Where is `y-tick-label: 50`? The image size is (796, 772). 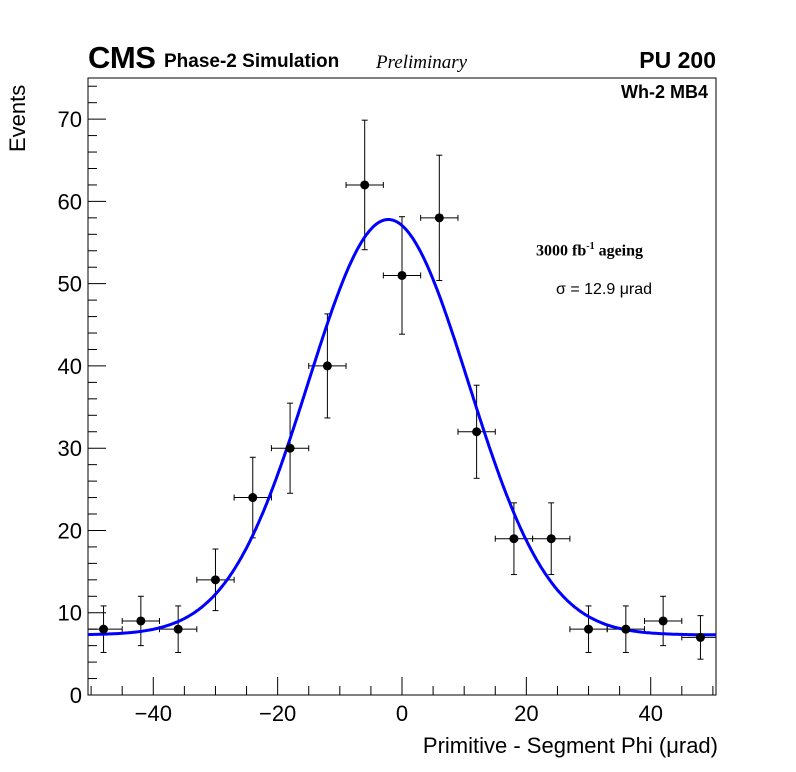
y-tick-label: 50 is located at coordinates (70, 284).